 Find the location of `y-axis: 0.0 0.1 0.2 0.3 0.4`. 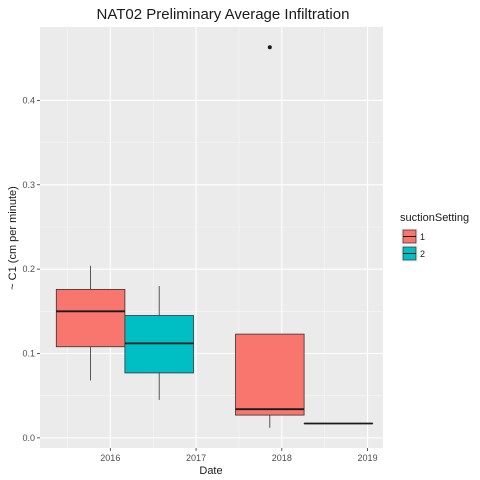

y-axis: 0.0 0.1 0.2 0.3 0.4 is located at coordinates (31, 269).